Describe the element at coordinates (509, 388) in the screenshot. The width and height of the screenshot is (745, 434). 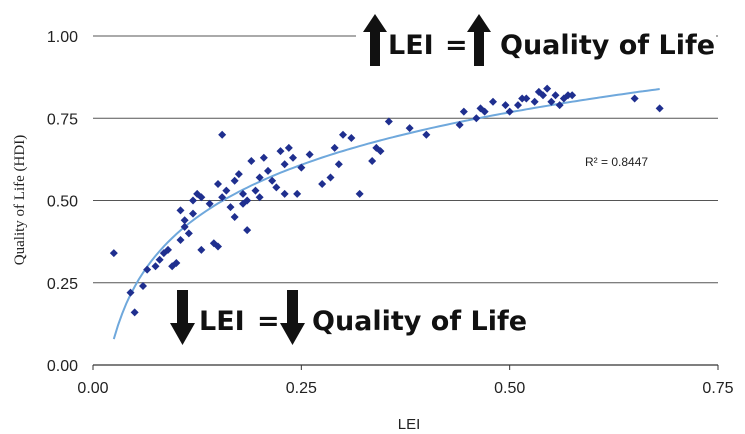
I see `x-tick-label: 0.50` at that location.